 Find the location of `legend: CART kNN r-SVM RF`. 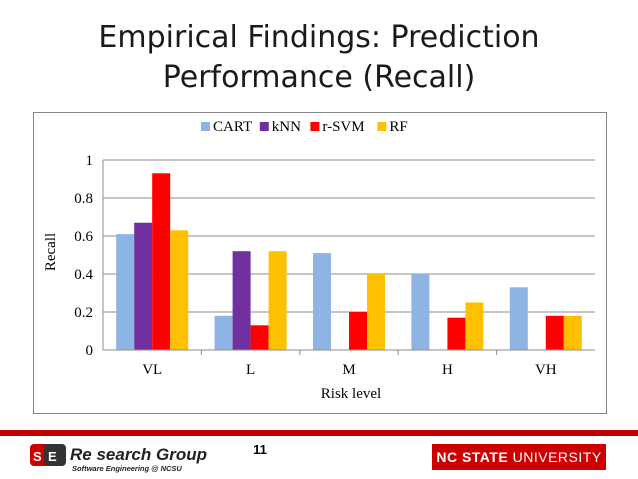

legend: CART kNN r-SVM RF is located at coordinates (304, 127).